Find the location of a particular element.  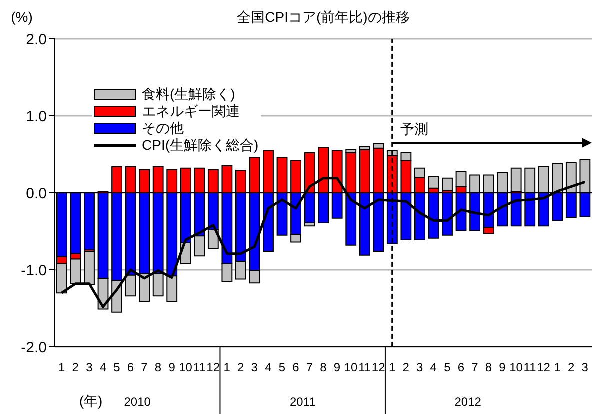

chart-title: 全国CPIコア(前年比)の推移 is located at coordinates (323, 17).